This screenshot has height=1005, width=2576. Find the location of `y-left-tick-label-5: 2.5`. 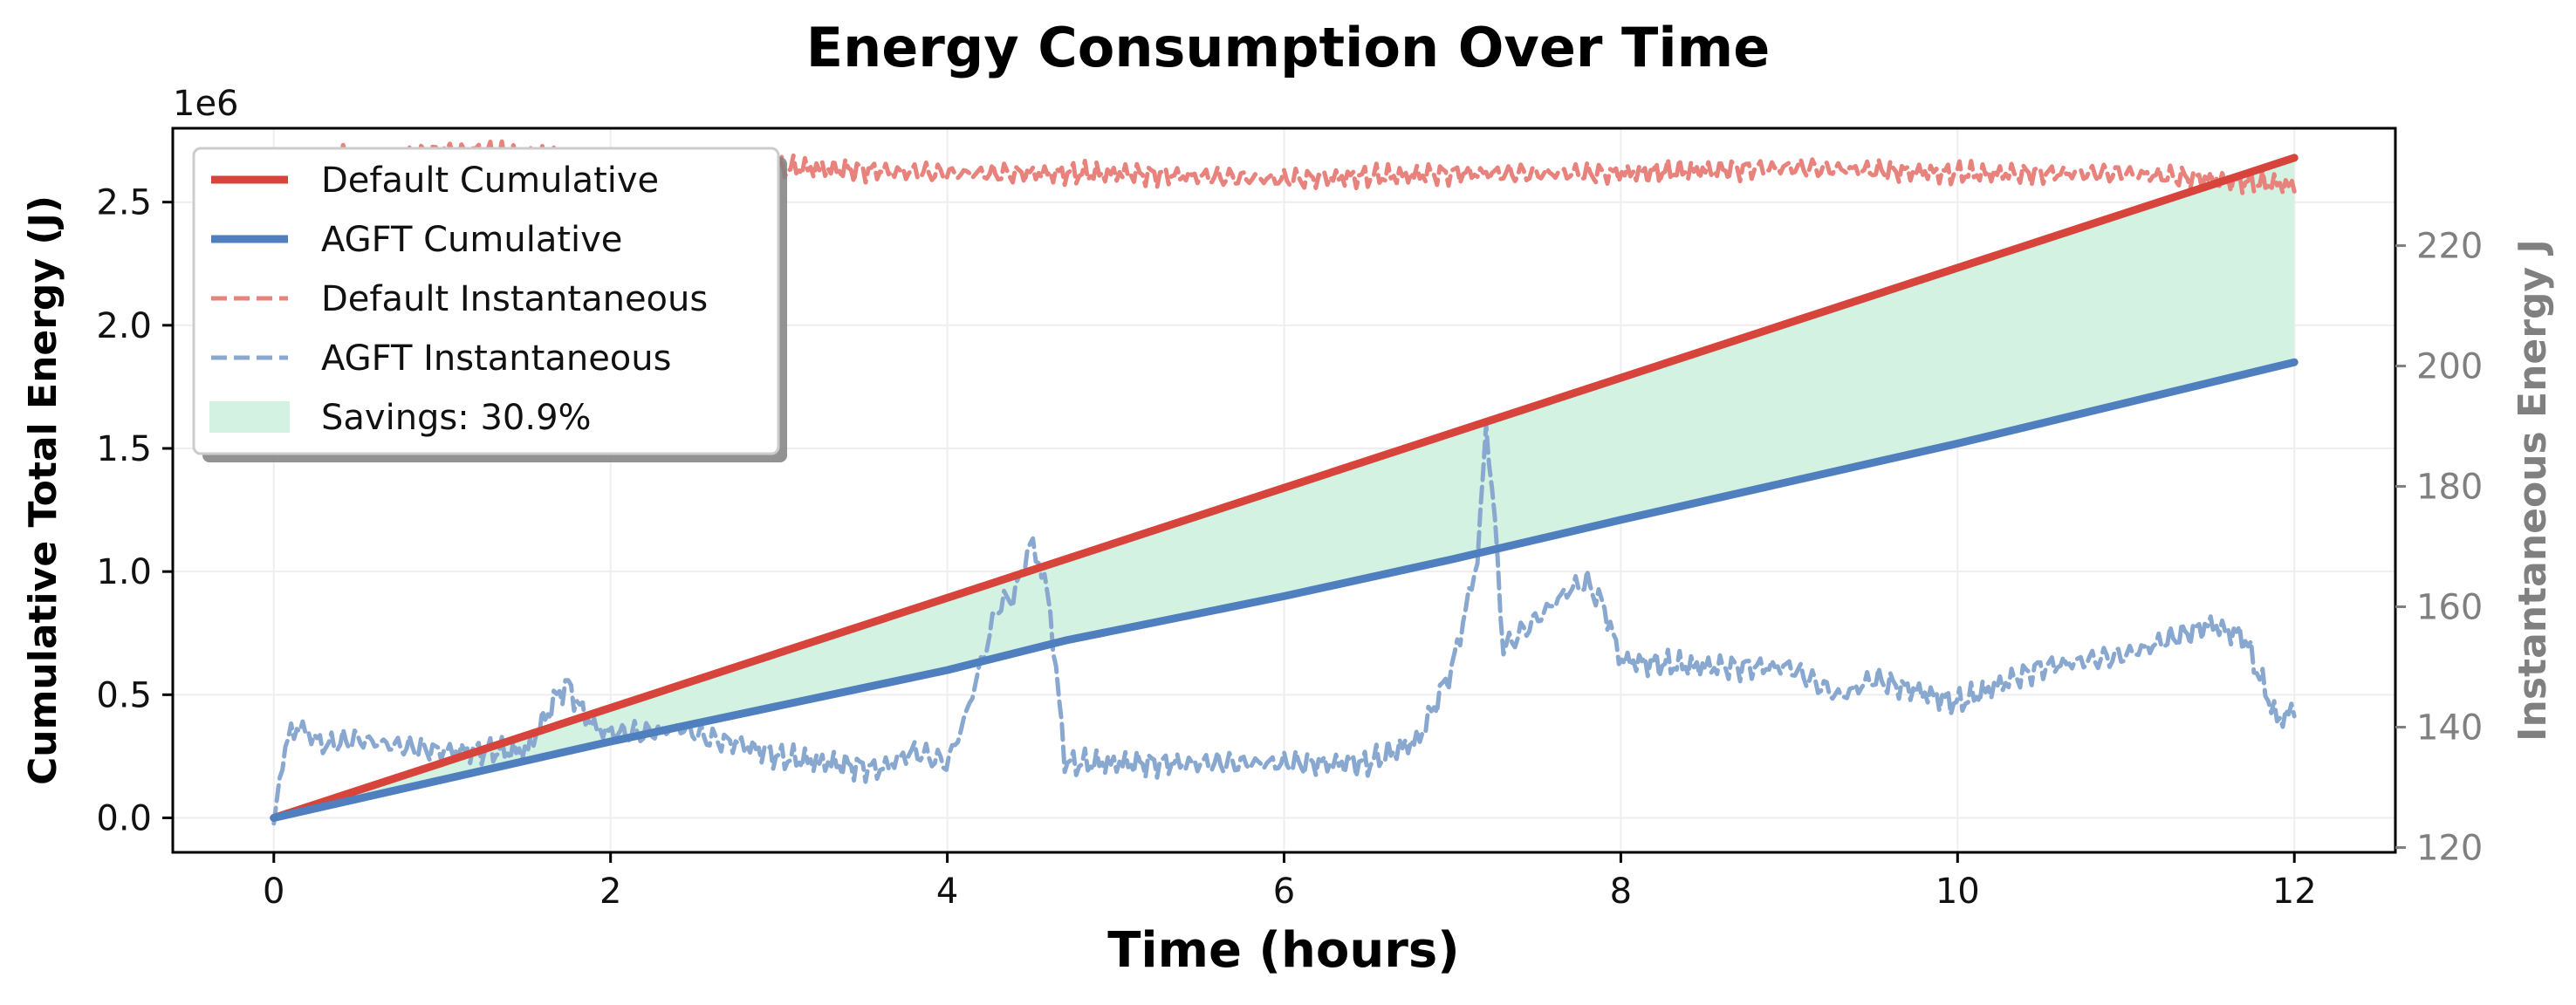

y-left-tick-label-5: 2.5 is located at coordinates (124, 203).